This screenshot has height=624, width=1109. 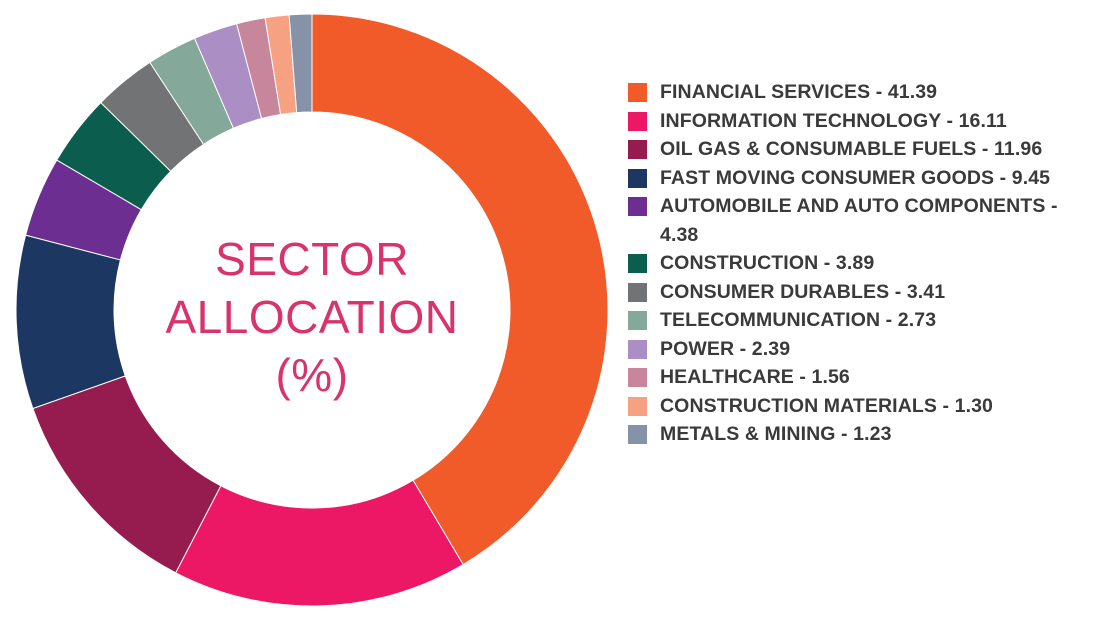 I want to click on legend-label: FINANCIAL SERVICES - 41.39, so click(x=799, y=92).